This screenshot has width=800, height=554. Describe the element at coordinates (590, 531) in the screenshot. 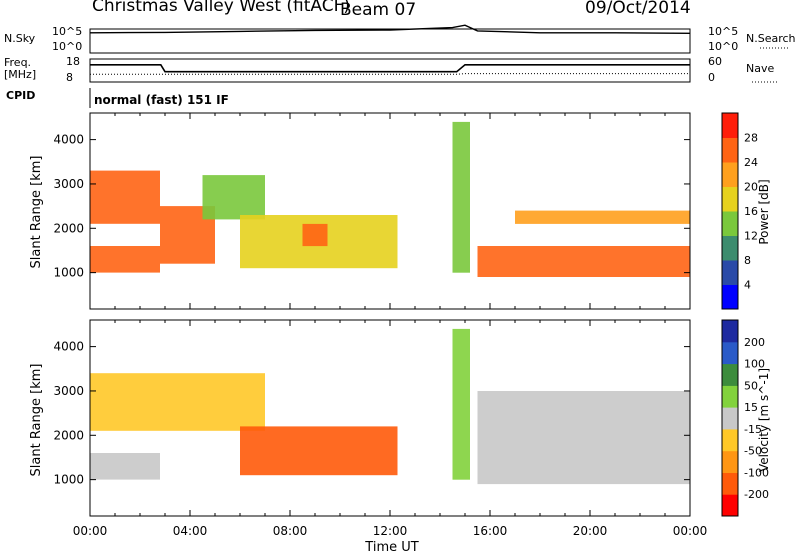

I see `x-tick-label-5: 20:00` at that location.